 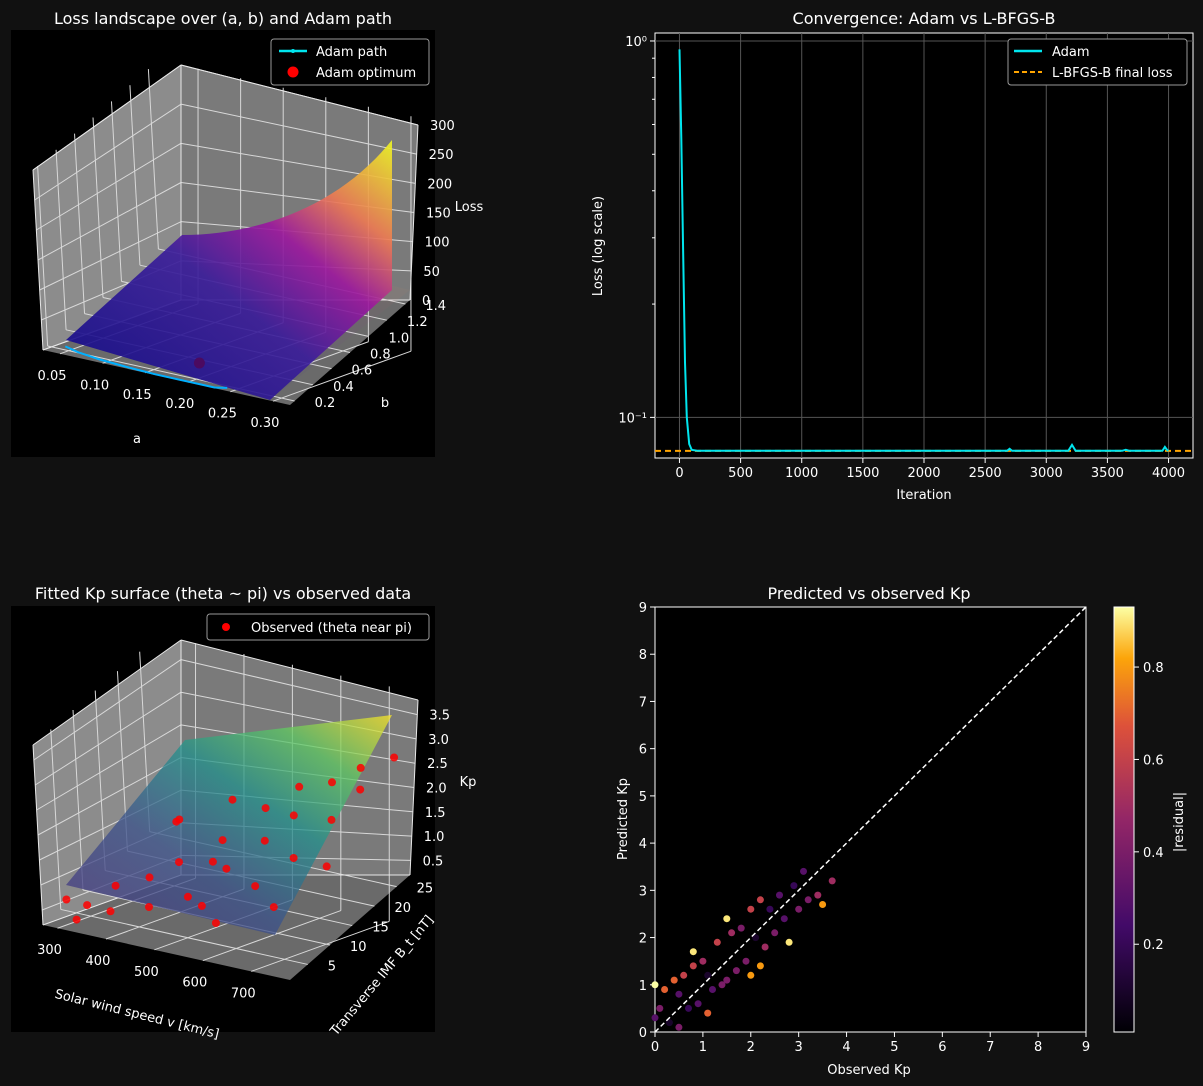 I want to click on residual-colorbar, so click(x=1124, y=819).